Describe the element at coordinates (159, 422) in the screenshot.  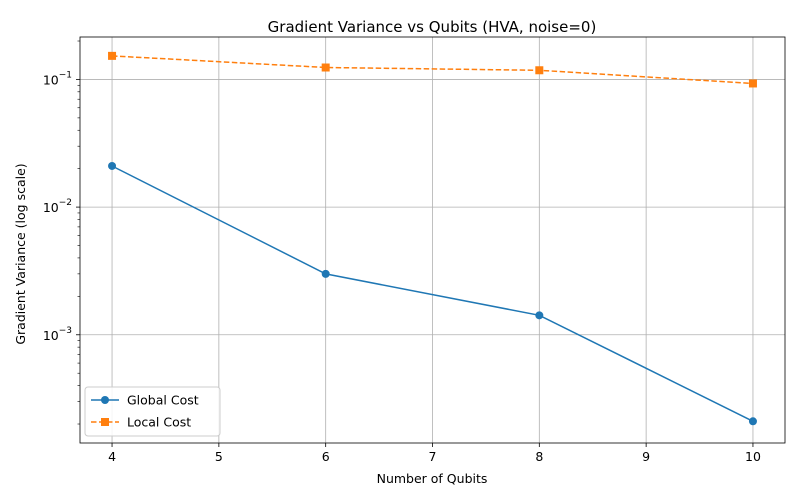
I see `legend-local-cost-label: Local Cost` at that location.